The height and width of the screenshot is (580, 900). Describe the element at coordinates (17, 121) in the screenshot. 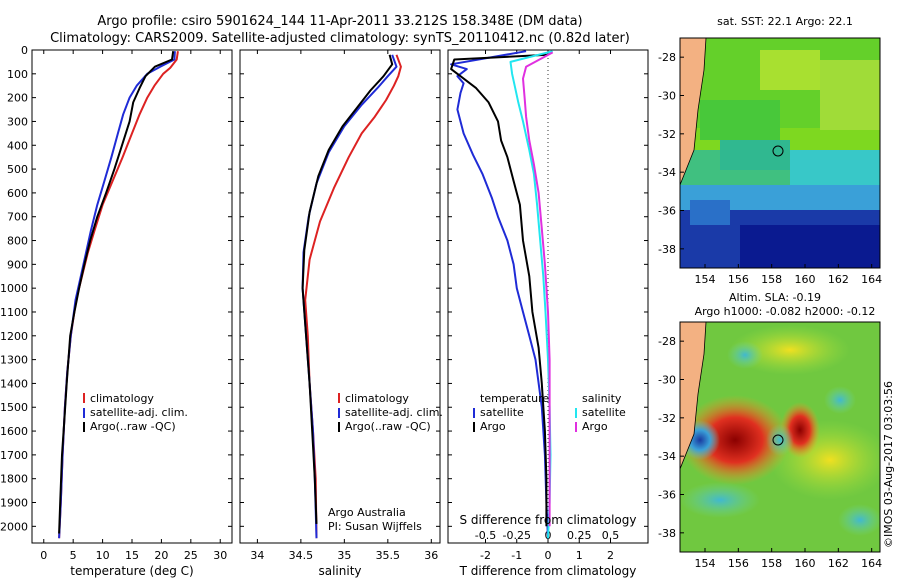

I see `y-tick-label: 300` at that location.